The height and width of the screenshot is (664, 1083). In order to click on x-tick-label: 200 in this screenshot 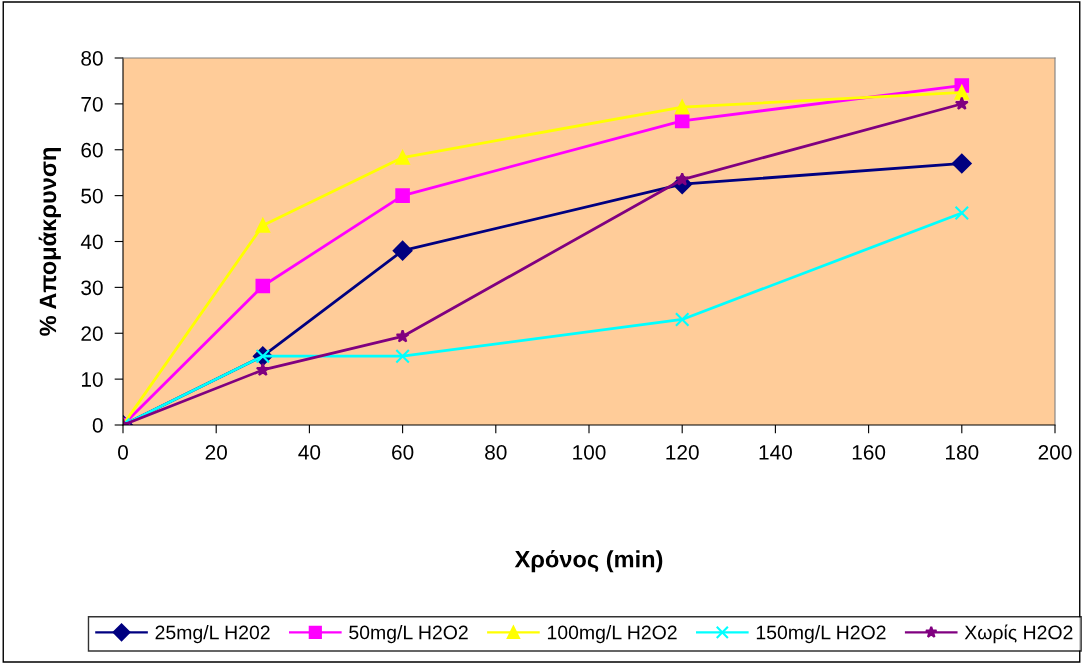, I will do `click(1055, 452)`.